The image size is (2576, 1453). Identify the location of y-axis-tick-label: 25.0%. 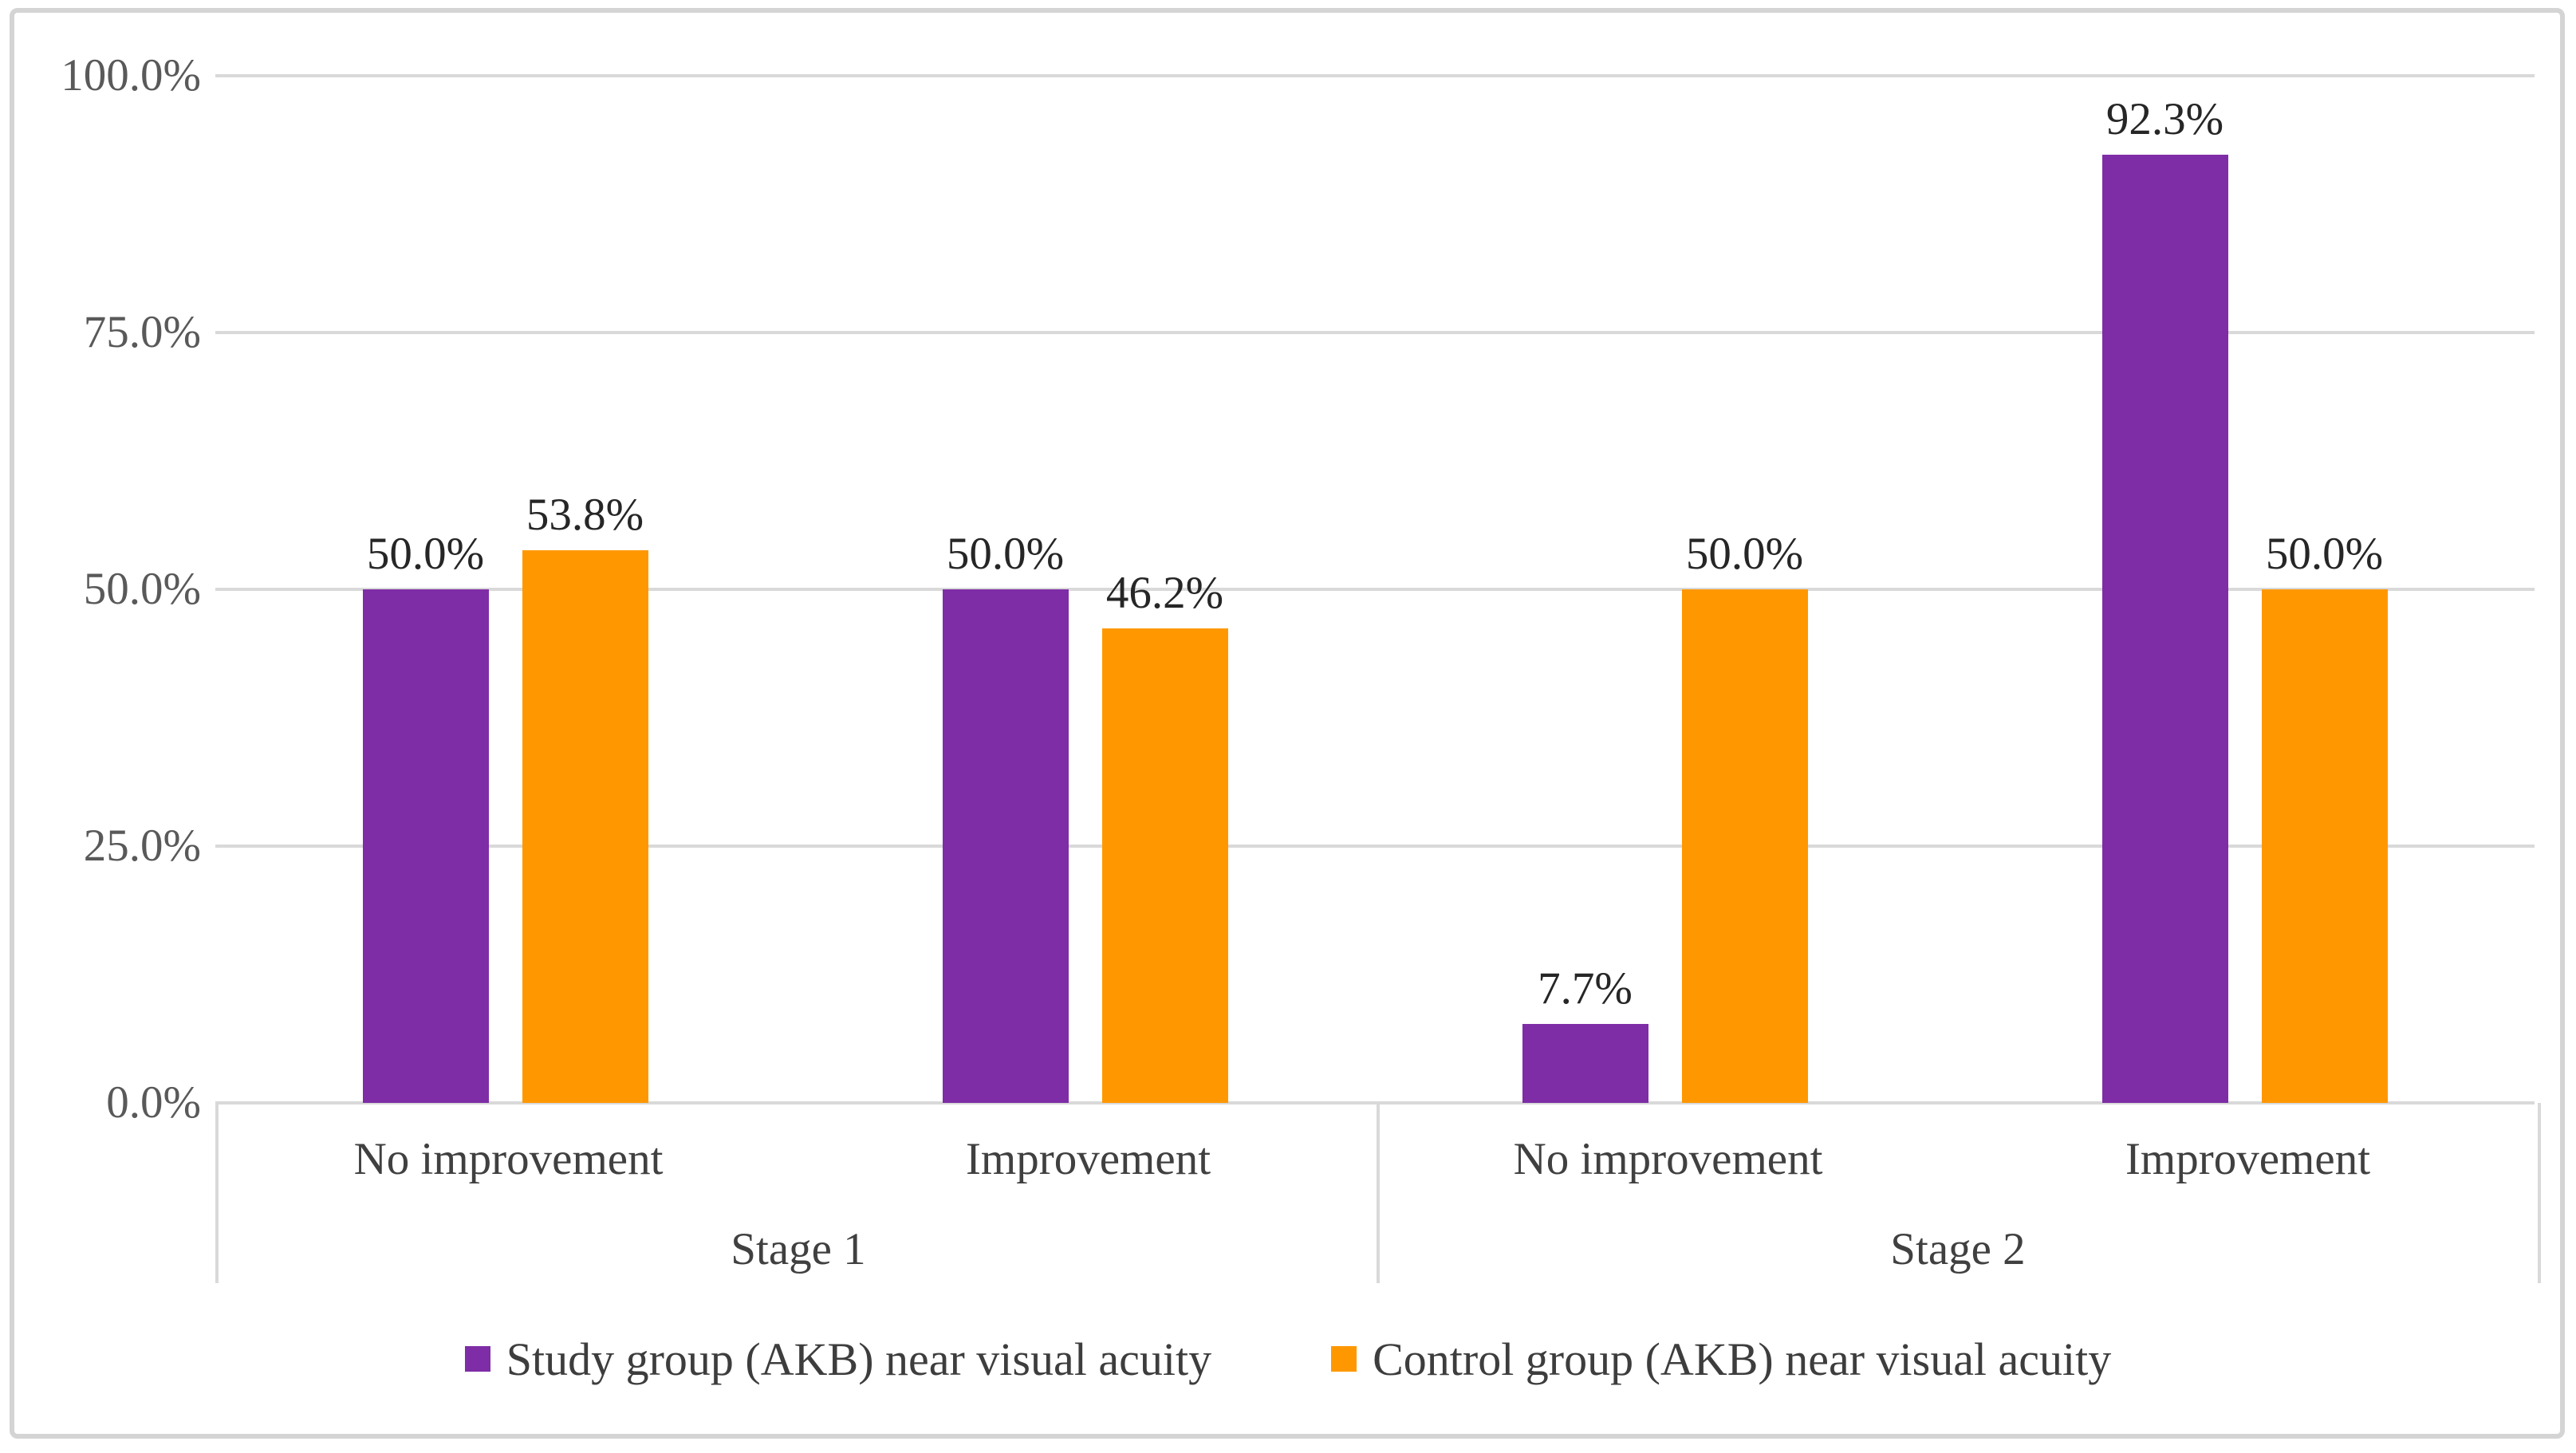
(142, 846).